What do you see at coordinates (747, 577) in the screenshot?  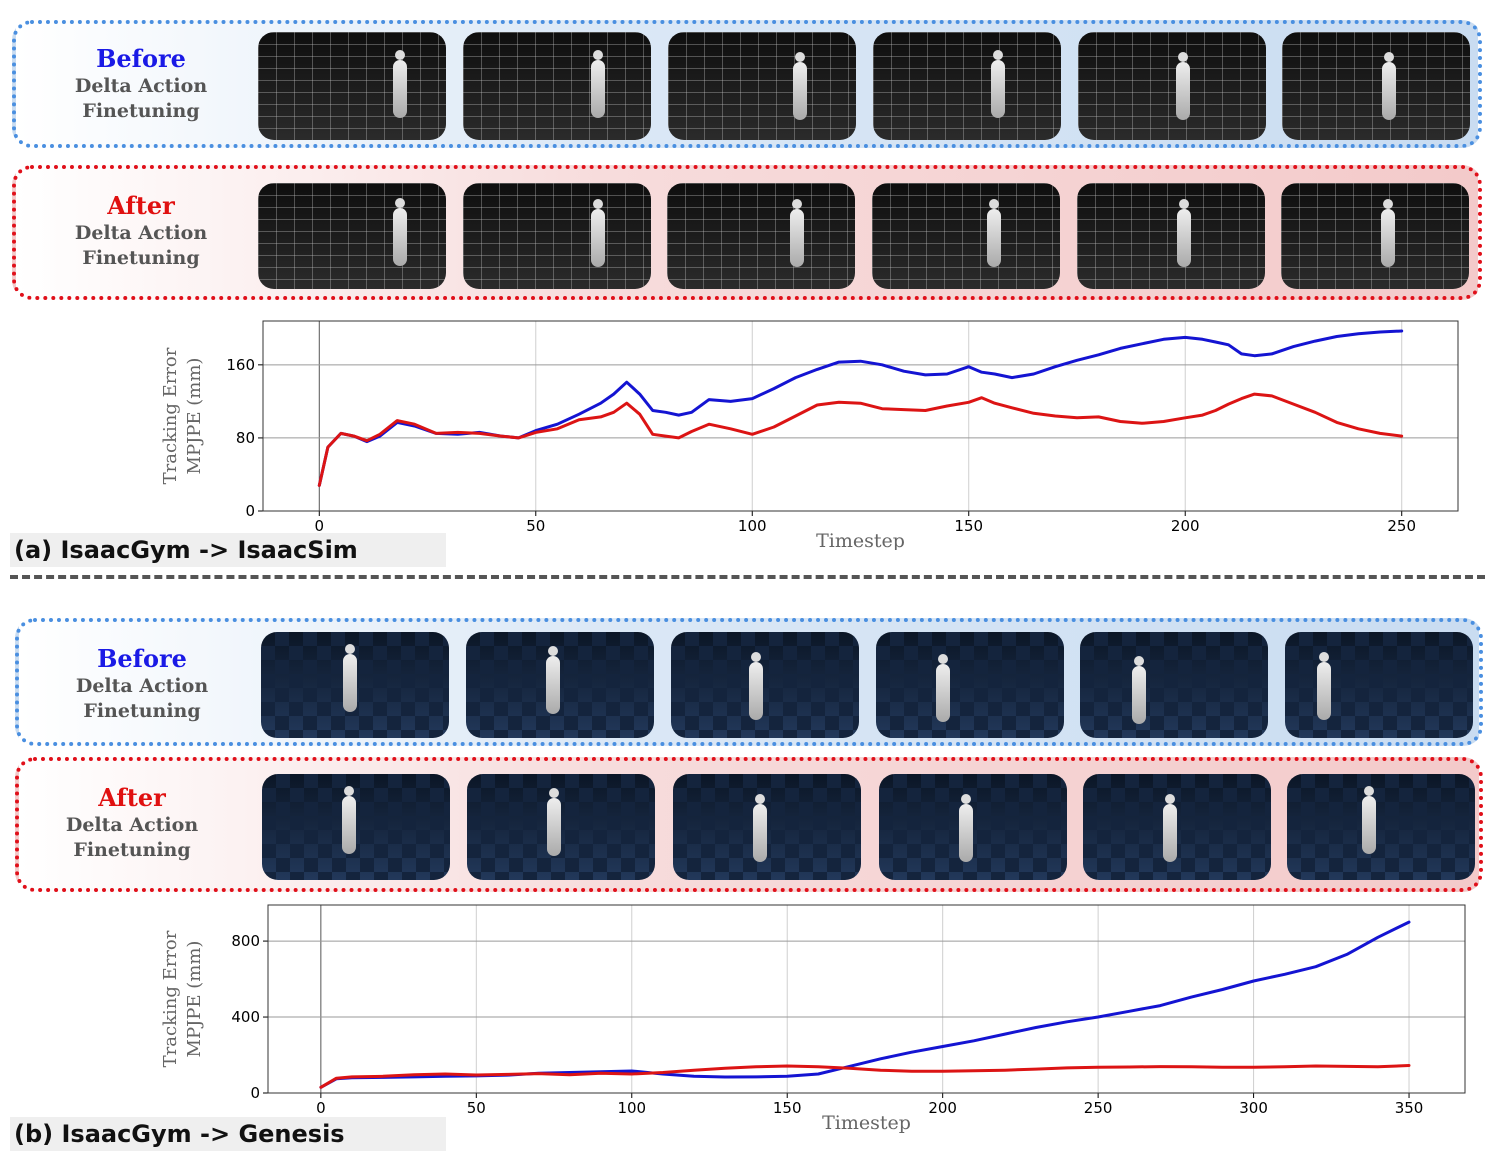 I see `section-divider` at bounding box center [747, 577].